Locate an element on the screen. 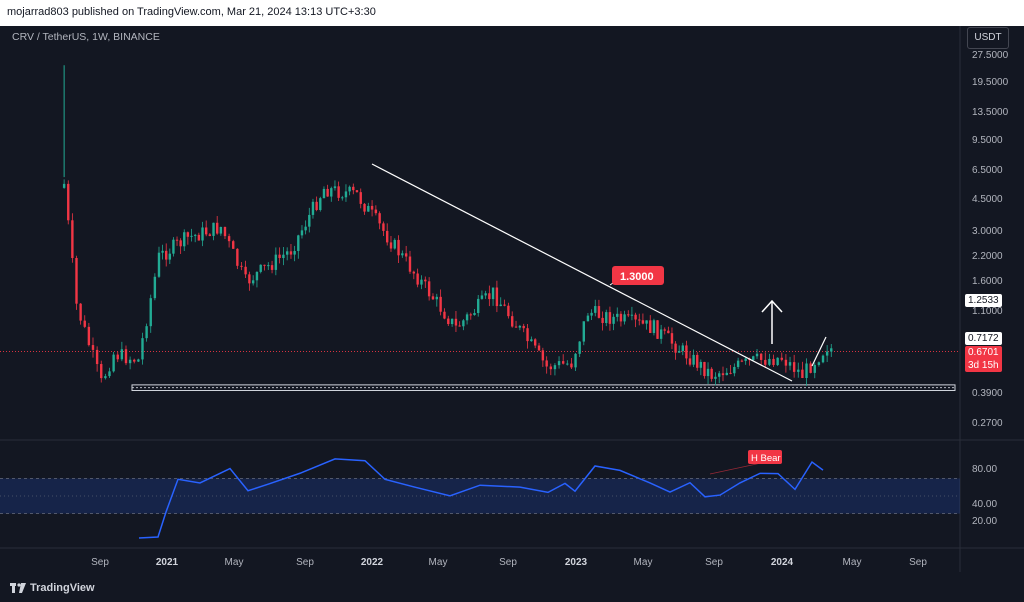  price-tick: 3.0000 is located at coordinates (987, 232).